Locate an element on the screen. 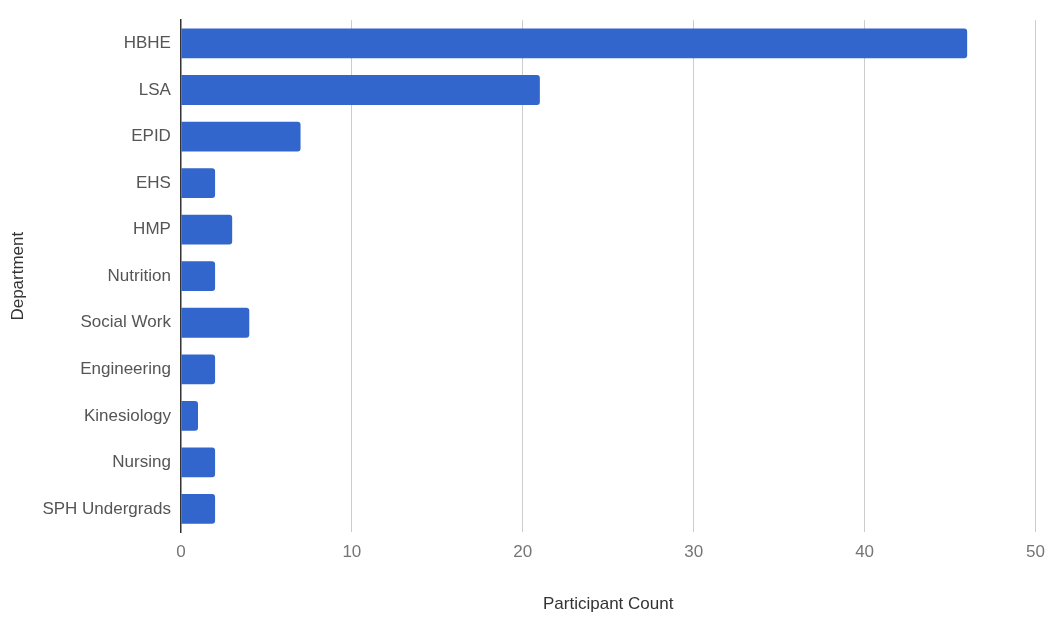 Image resolution: width=1055 pixels, height=623 pixels. y-axis-title: Department is located at coordinates (17, 276).